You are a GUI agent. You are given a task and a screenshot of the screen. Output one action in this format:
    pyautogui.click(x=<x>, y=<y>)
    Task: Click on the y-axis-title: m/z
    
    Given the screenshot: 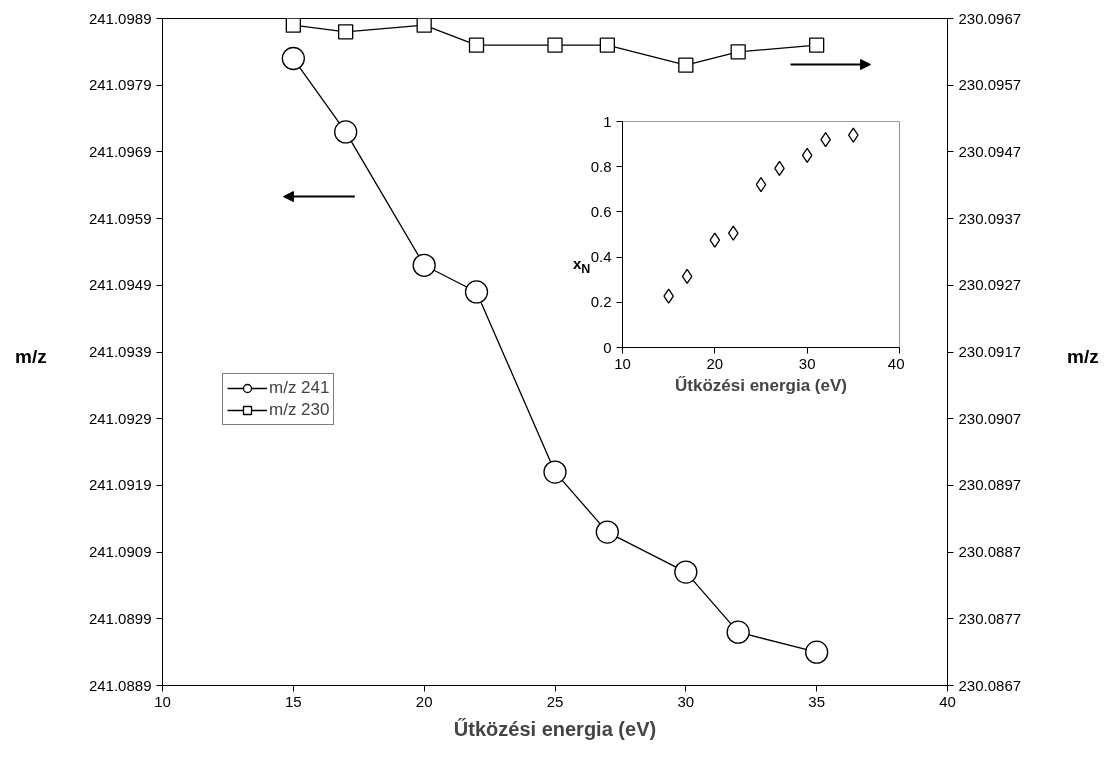 What is the action you would take?
    pyautogui.click(x=31, y=357)
    